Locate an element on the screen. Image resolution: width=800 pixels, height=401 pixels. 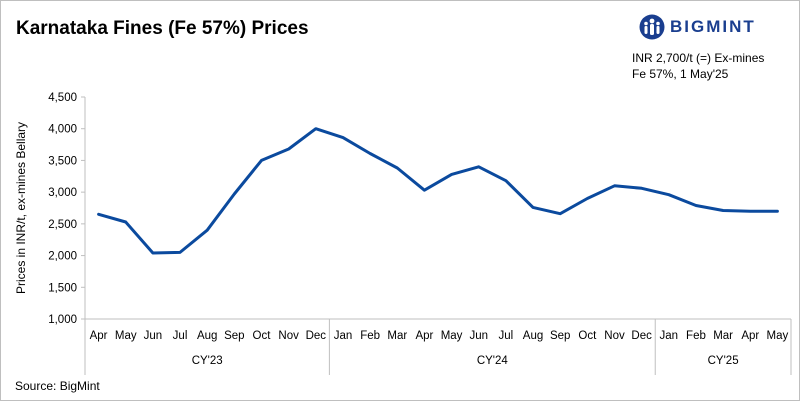
x-group-label: CY'24 is located at coordinates (493, 361).